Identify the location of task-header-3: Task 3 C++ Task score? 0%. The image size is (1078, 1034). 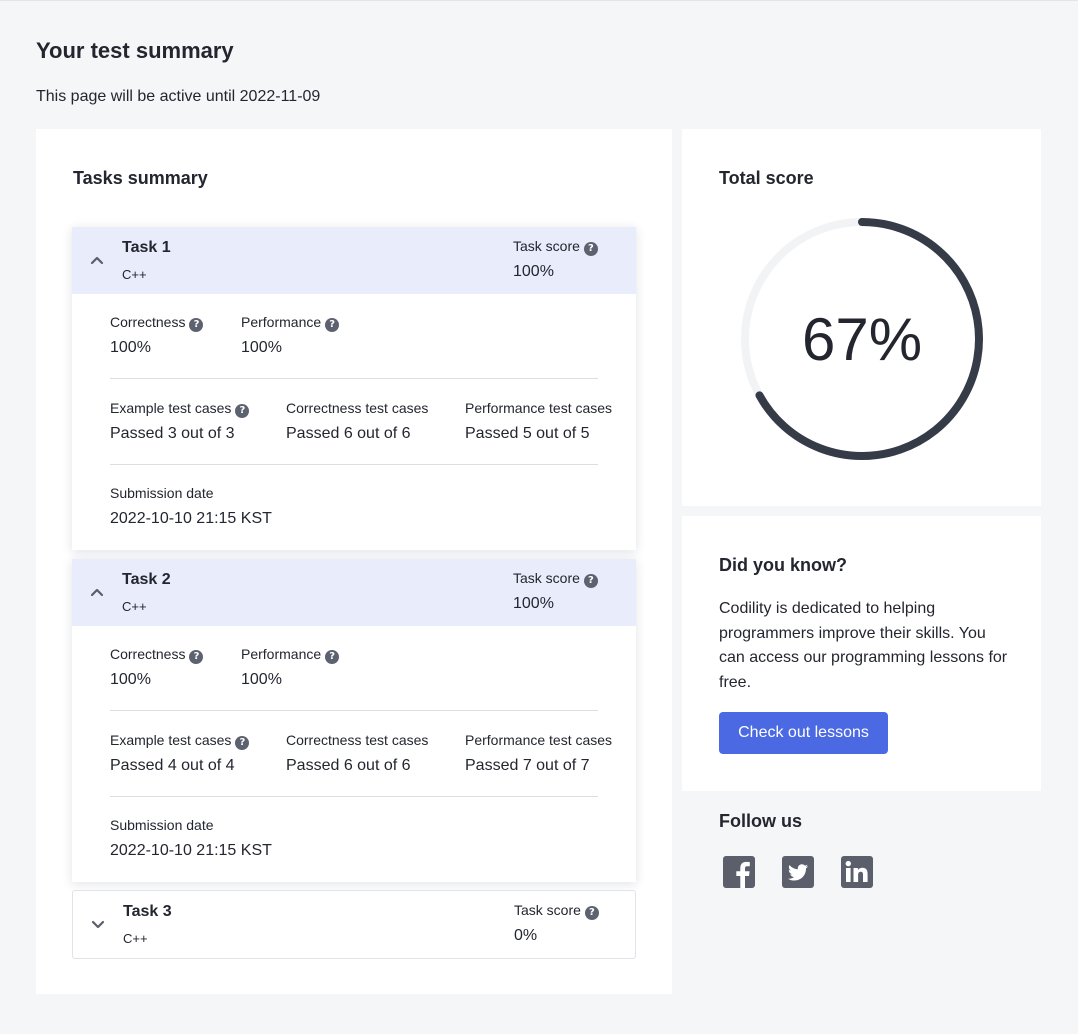
(354, 924).